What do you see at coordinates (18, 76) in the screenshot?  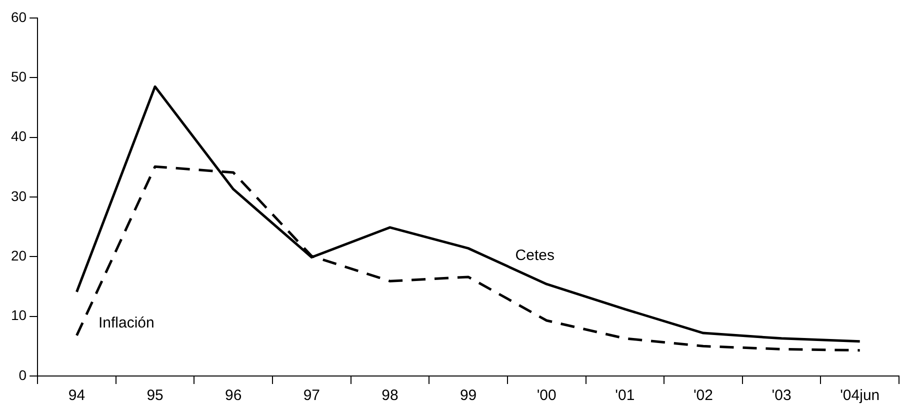 I see `y-tick-label: 50` at bounding box center [18, 76].